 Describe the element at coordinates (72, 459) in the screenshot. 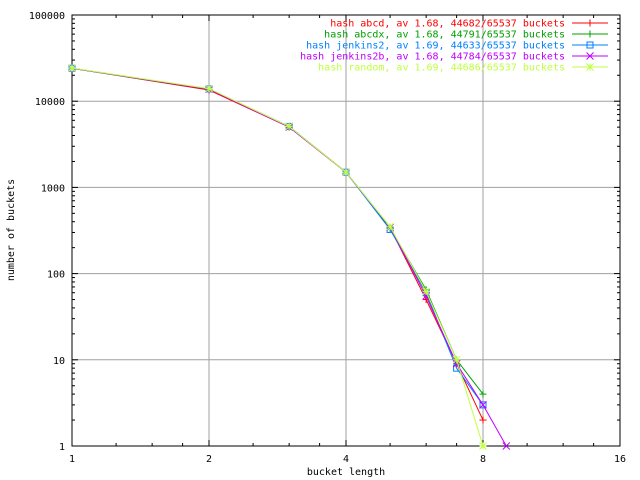

I see `x-tick-label: 1` at that location.